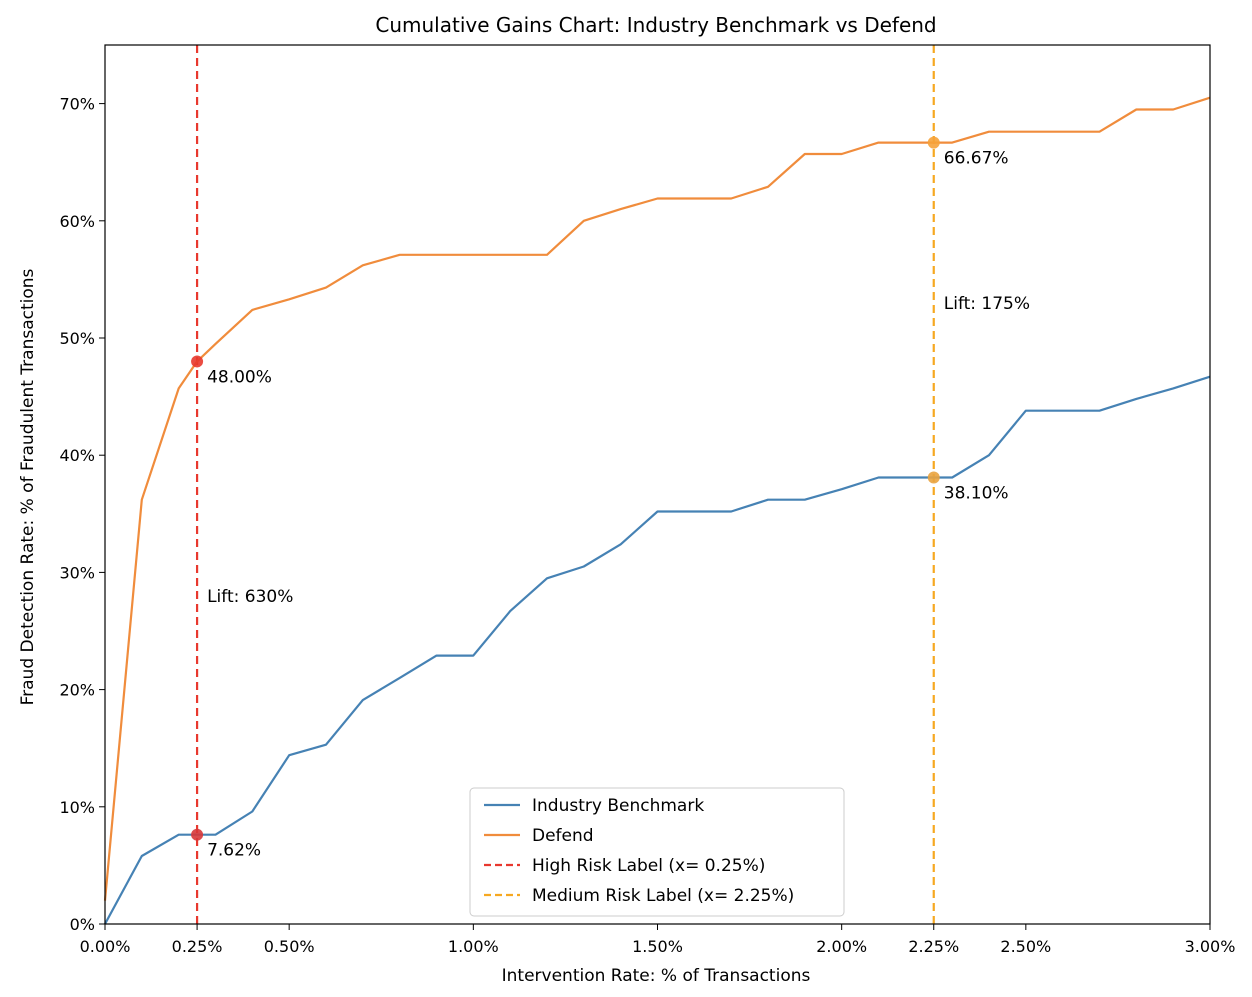 The width and height of the screenshot is (1252, 997). What do you see at coordinates (563, 836) in the screenshot?
I see `legend-label: Defend` at bounding box center [563, 836].